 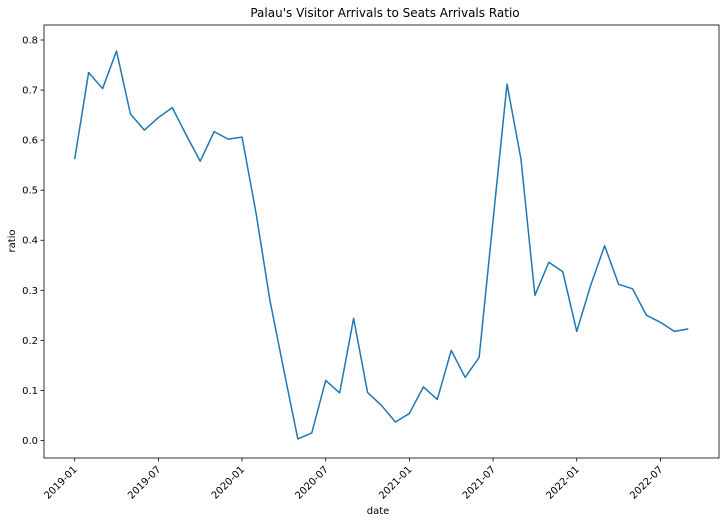 I want to click on y-tick-label: 0.5, so click(x=30, y=191).